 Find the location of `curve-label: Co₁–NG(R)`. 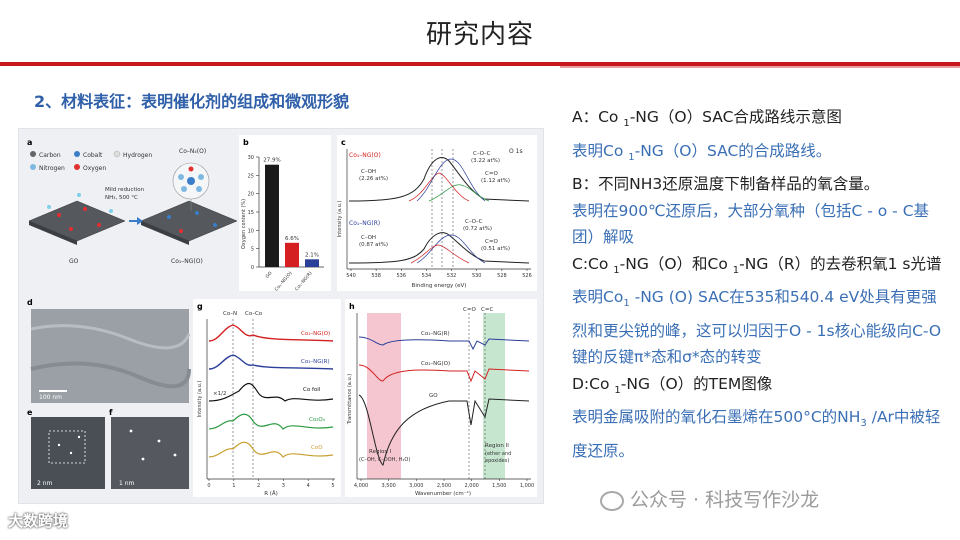

curve-label: Co₁–NG(R) is located at coordinates (315, 362).